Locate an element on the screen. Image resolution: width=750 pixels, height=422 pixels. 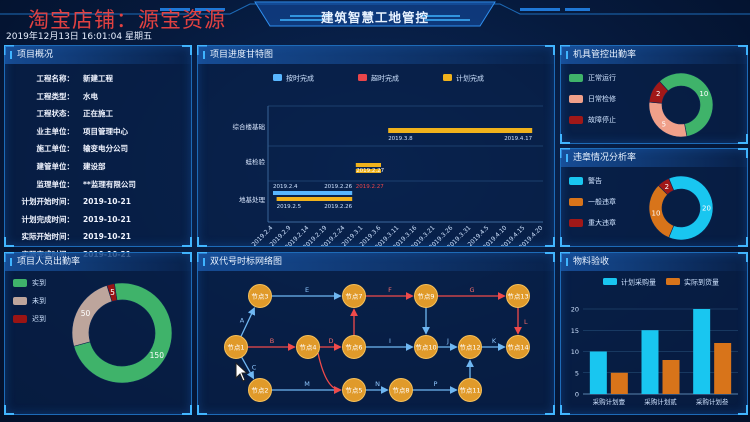
materials-legend-swatch is located at coordinates (673, 281).